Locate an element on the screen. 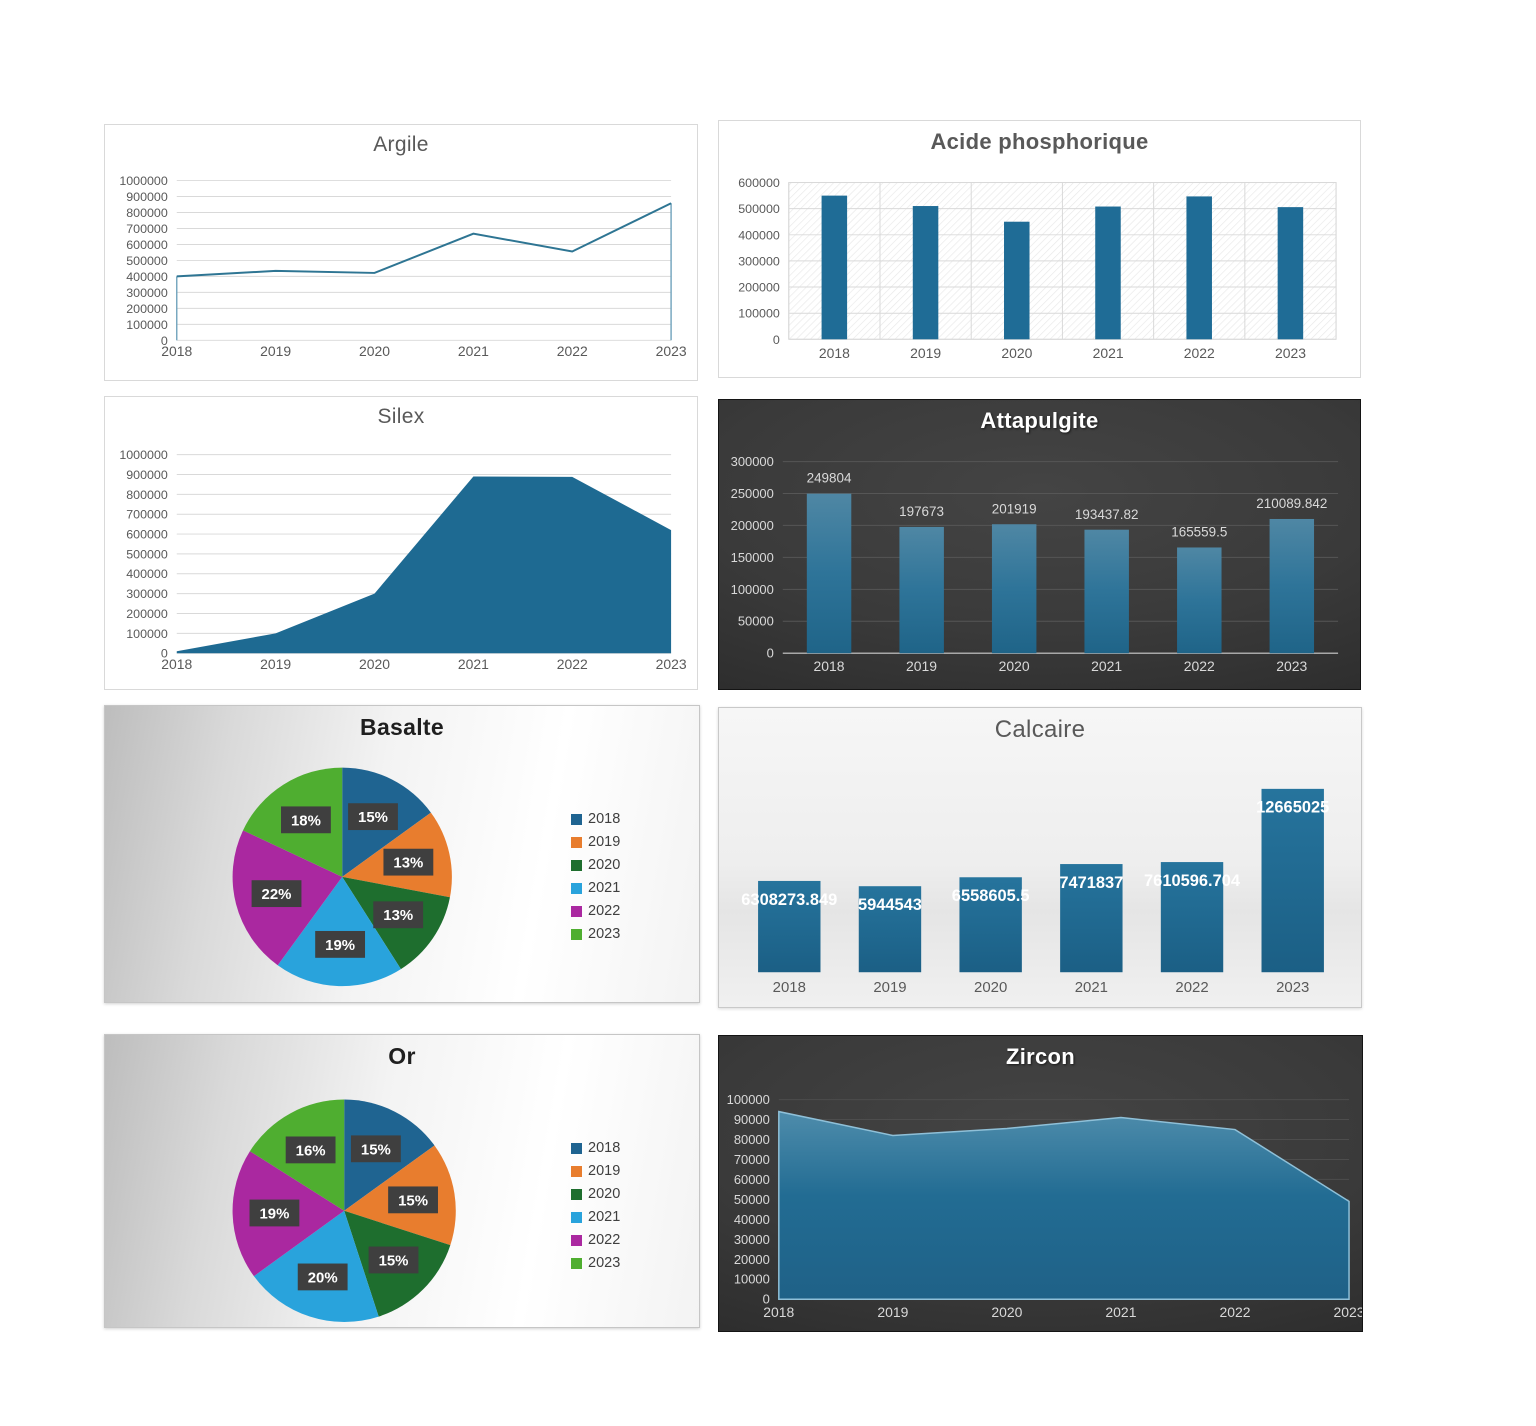 The height and width of the screenshot is (1426, 1536). chart-title-attapulgite: Attapulgite is located at coordinates (1039, 420).